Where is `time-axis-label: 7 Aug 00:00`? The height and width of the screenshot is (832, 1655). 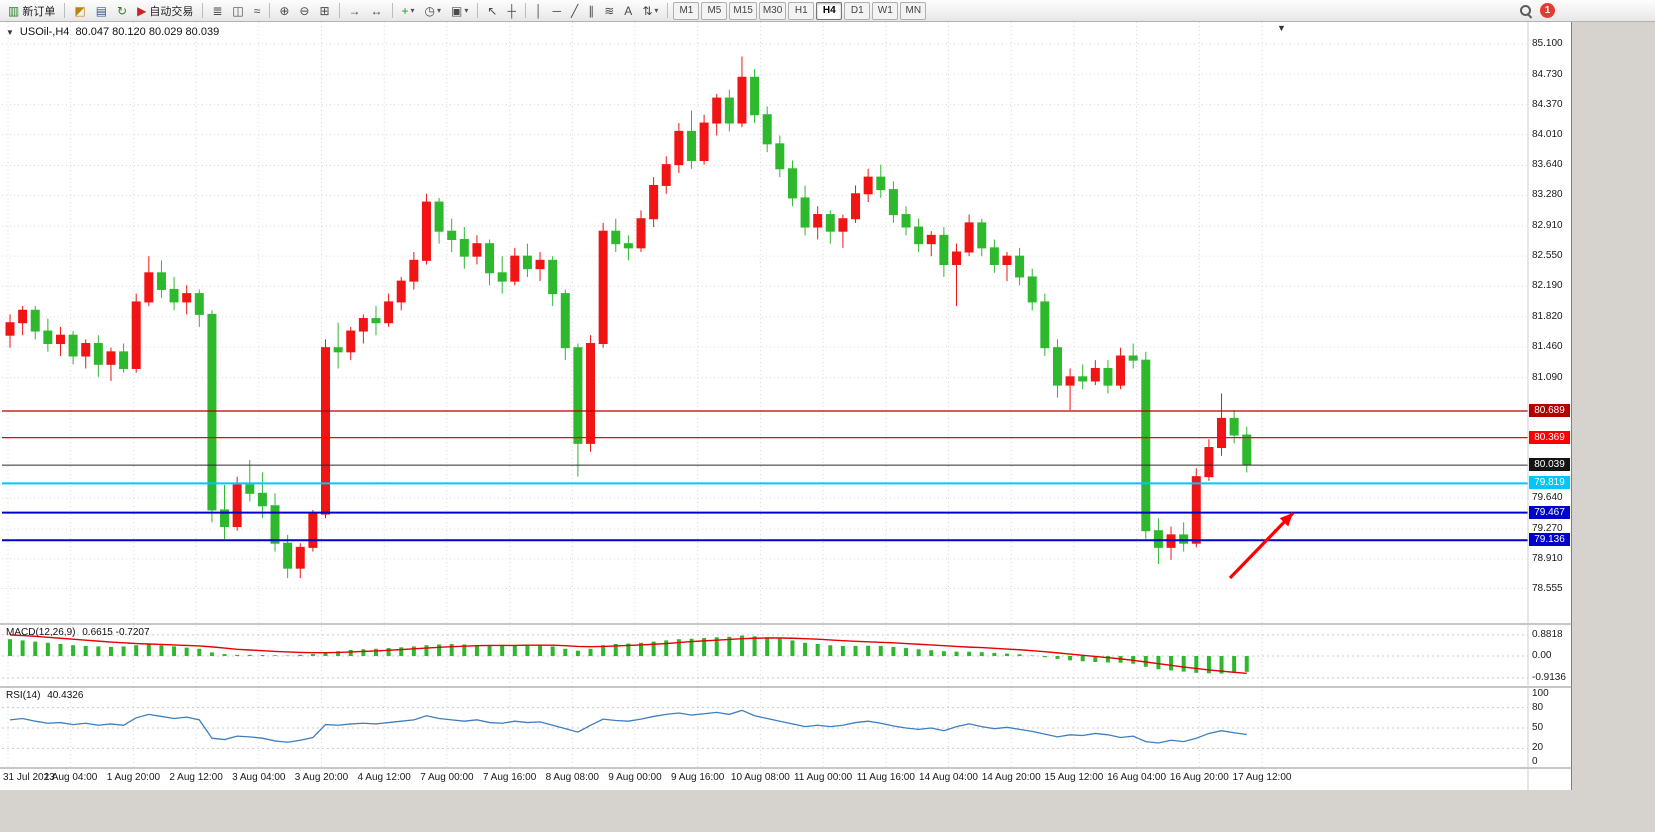
time-axis-label: 7 Aug 00:00 is located at coordinates (447, 777).